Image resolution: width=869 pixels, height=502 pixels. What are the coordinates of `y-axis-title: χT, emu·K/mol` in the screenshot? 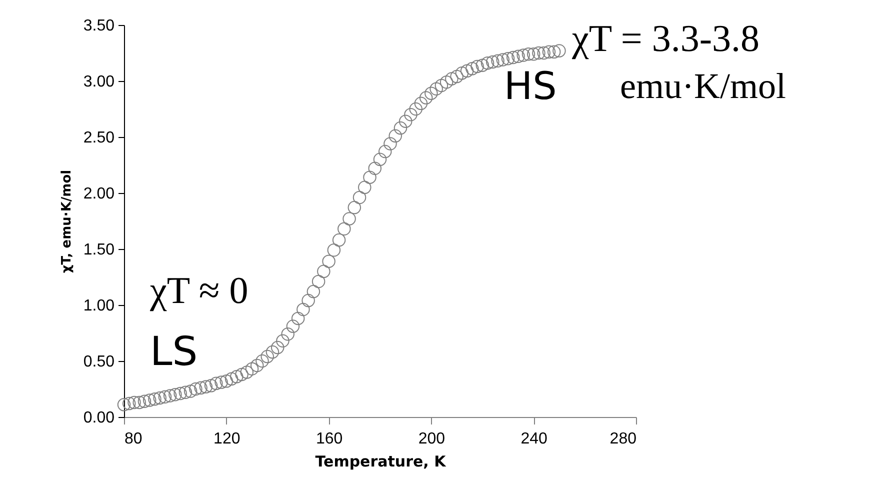 It's located at (66, 222).